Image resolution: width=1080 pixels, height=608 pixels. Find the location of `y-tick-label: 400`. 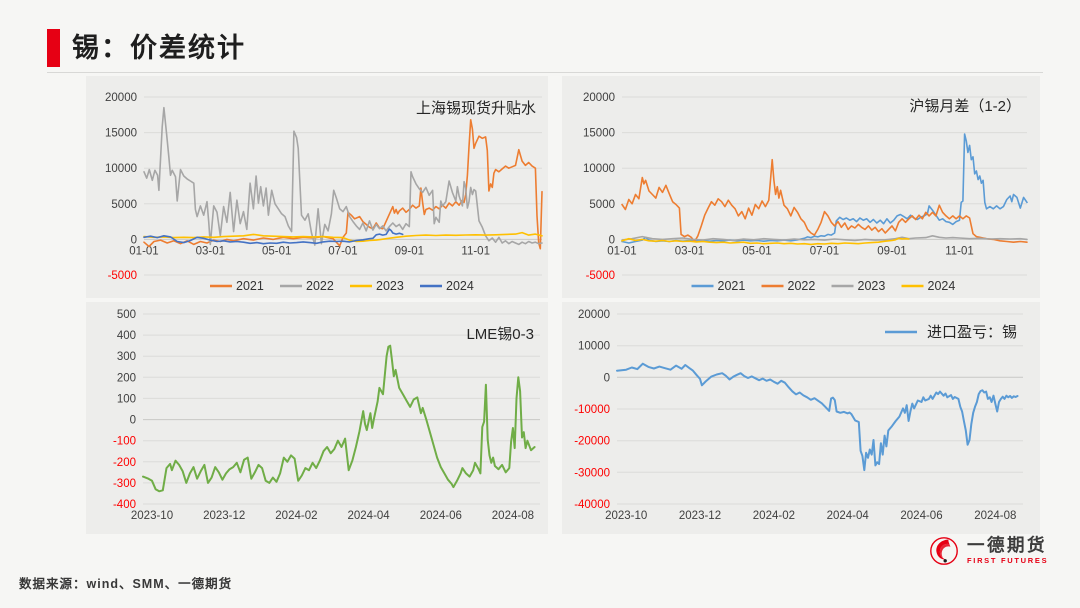

y-tick-label: 400 is located at coordinates (126, 336).